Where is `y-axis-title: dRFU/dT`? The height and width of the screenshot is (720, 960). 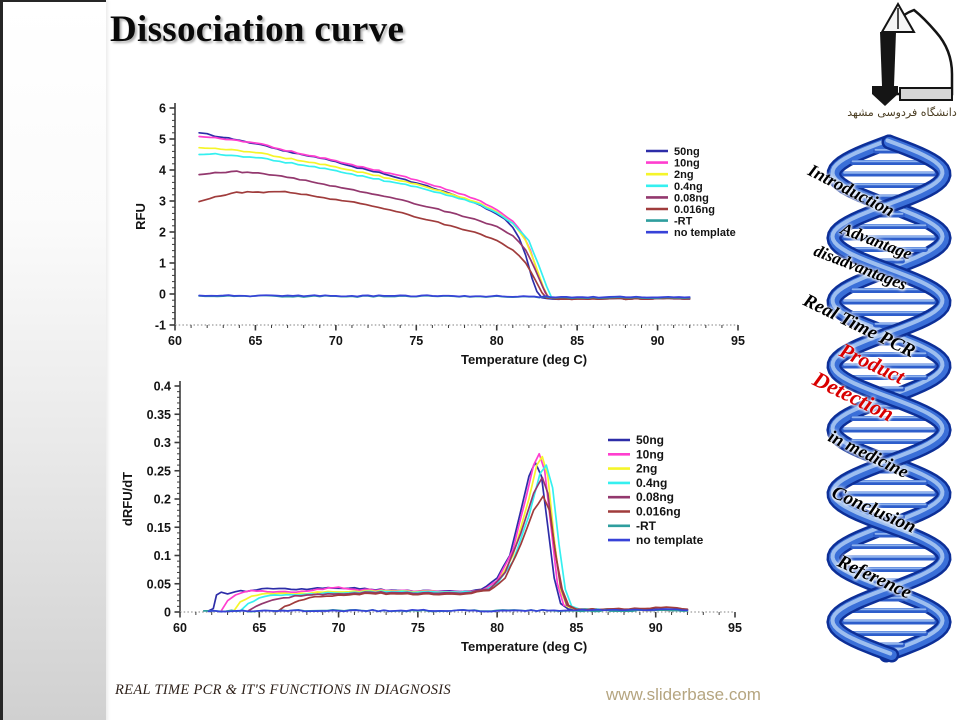
y-axis-title: dRFU/dT is located at coordinates (127, 499).